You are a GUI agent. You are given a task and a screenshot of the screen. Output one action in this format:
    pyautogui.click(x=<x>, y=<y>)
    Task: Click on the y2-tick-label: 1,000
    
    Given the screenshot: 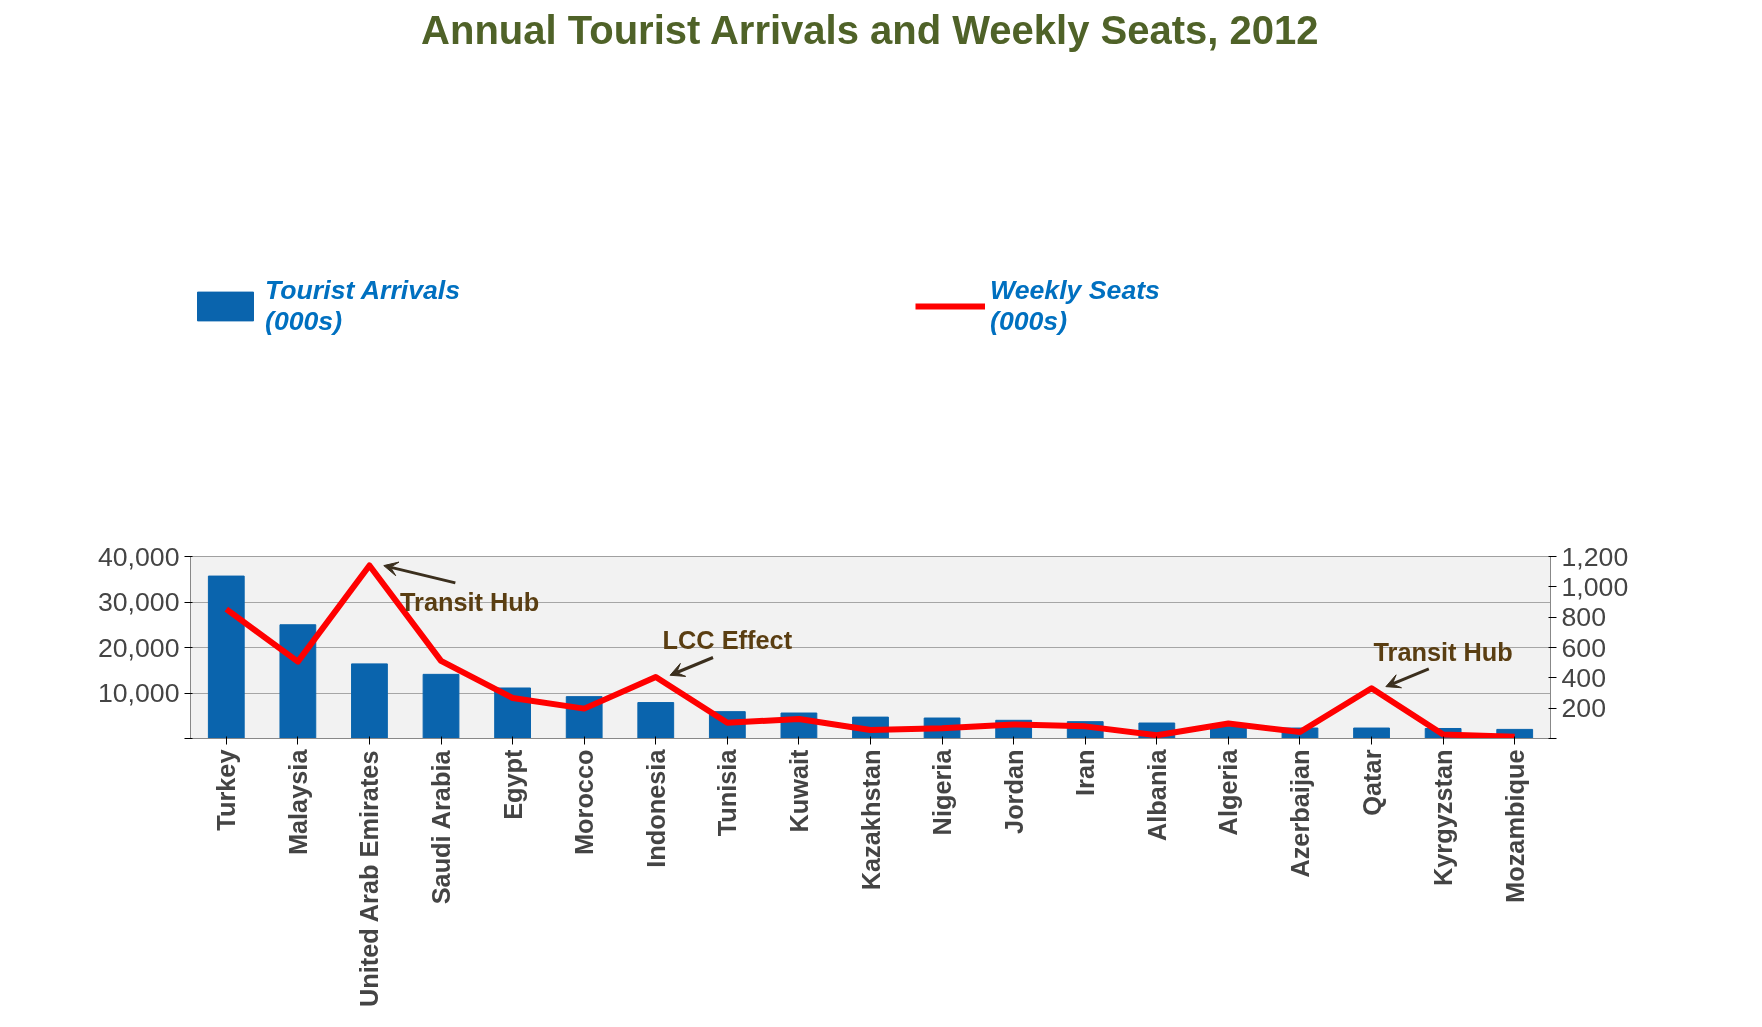 What is the action you would take?
    pyautogui.click(x=1595, y=586)
    